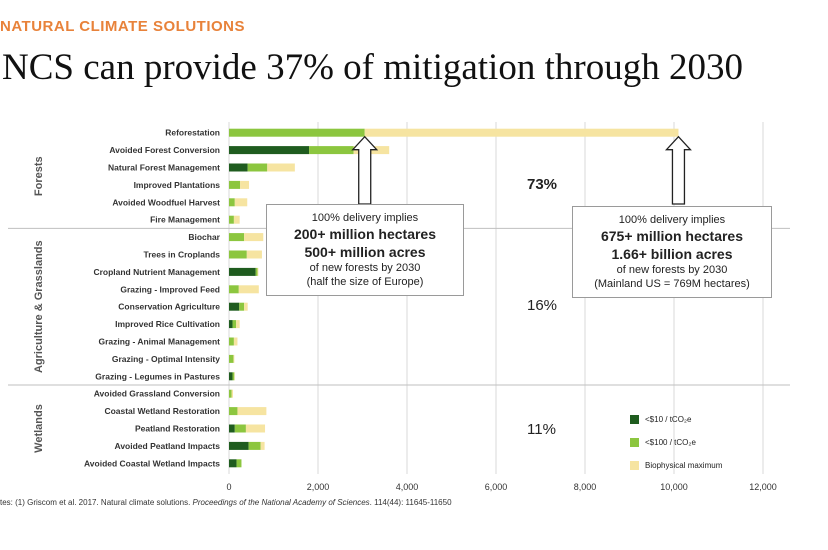 This screenshot has width=828, height=550. Describe the element at coordinates (634, 442) in the screenshot. I see `legend-swatch-mid-cost` at that location.